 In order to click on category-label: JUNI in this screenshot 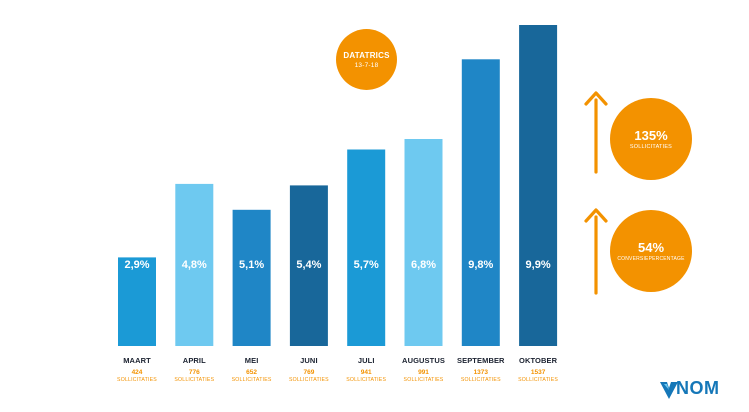, I will do `click(309, 360)`.